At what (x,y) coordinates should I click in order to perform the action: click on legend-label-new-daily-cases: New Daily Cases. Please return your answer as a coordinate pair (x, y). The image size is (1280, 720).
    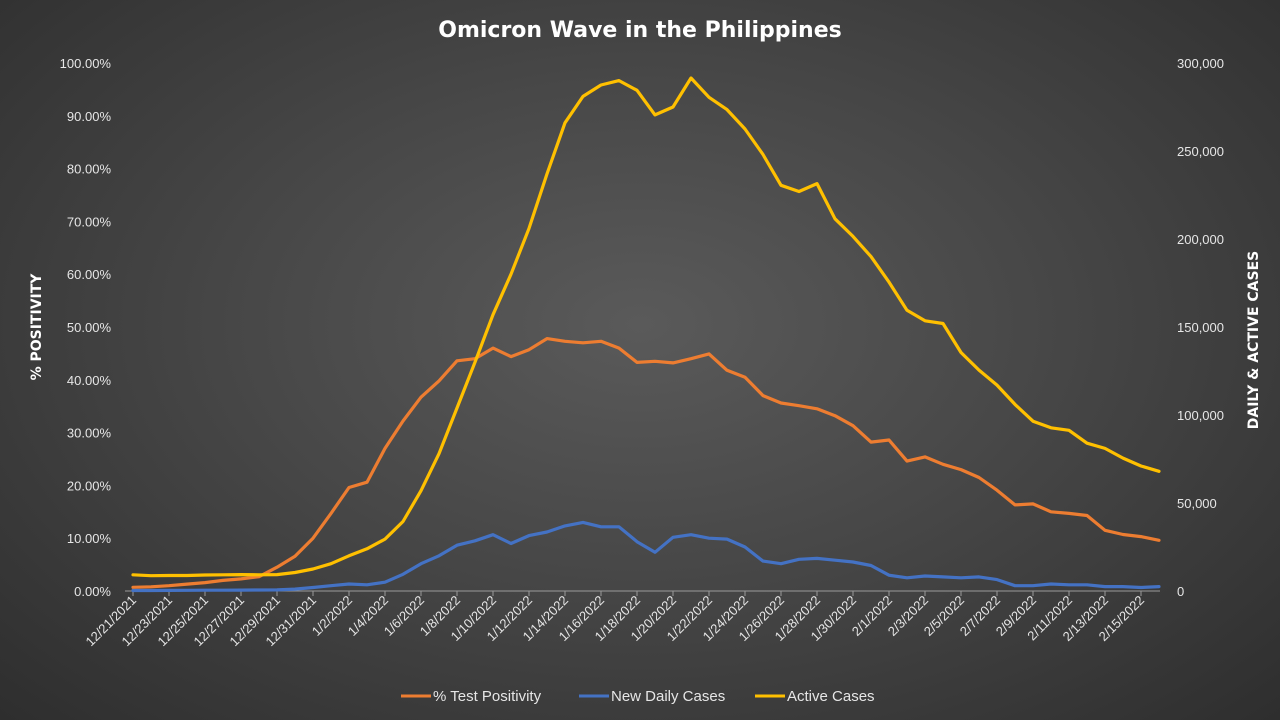
    Looking at the image, I should click on (668, 696).